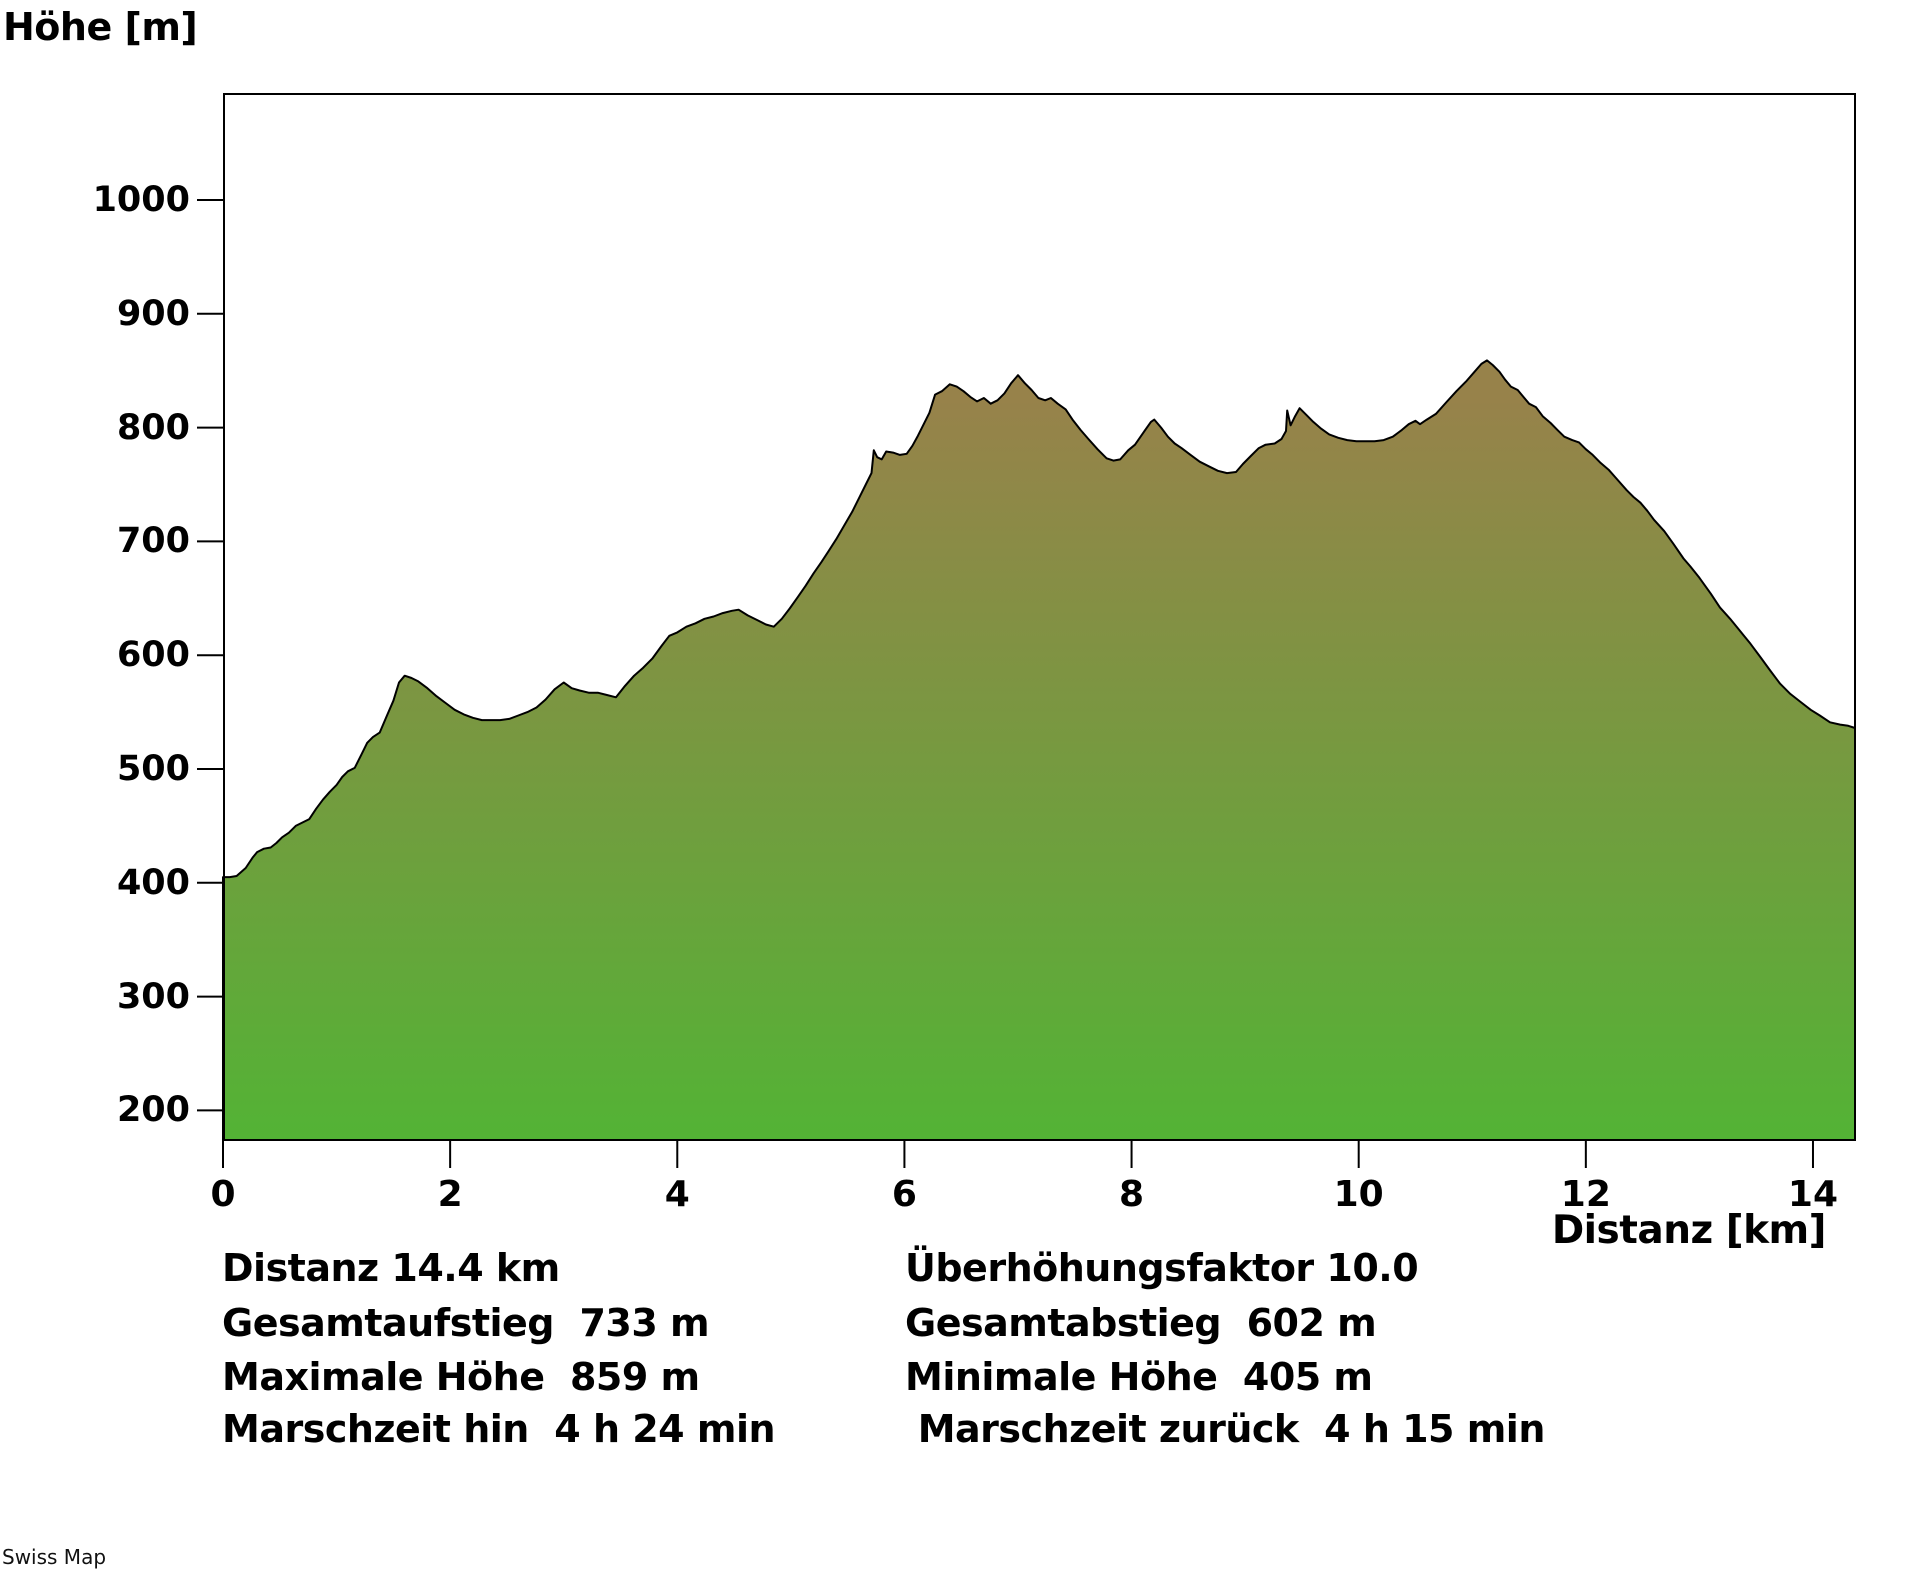 This screenshot has width=1920, height=1572. Describe the element at coordinates (904, 1194) in the screenshot. I see `x-tick-label: 6` at that location.